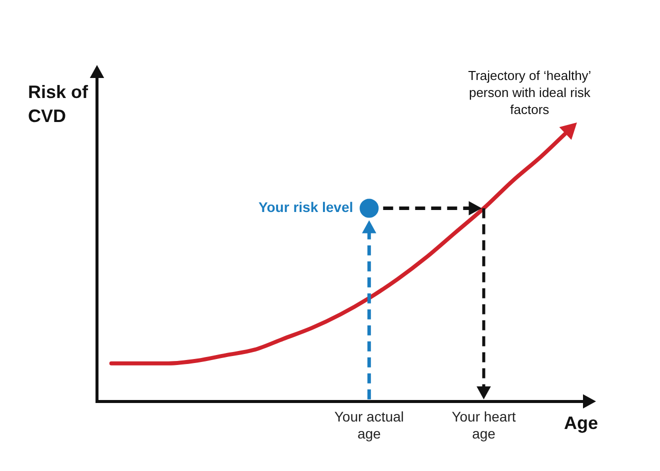 This screenshot has height=471, width=660. What do you see at coordinates (529, 92) in the screenshot?
I see `text: Trajectory of ‘healthy’ person with ideal risk factors` at bounding box center [529, 92].